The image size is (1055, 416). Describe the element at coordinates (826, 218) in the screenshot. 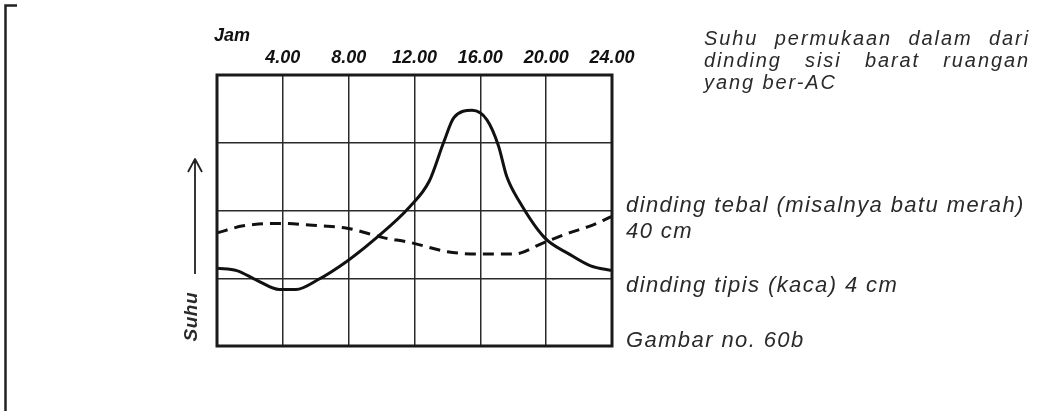

I see `series-label: dinding tebal (misalnya batu merah) 40 cm` at that location.